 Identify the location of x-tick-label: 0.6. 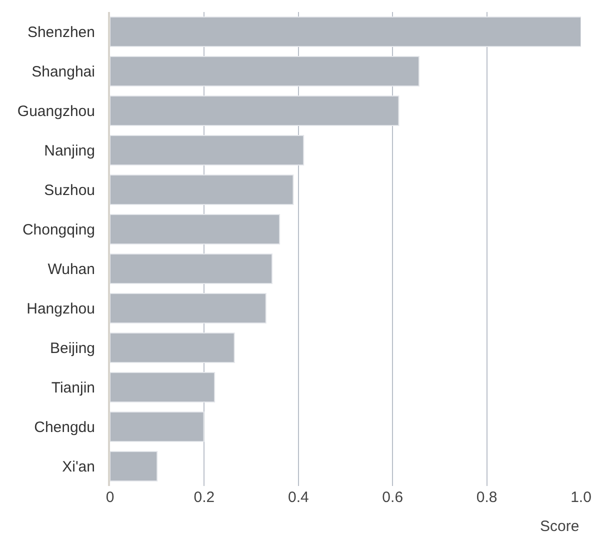
(393, 497).